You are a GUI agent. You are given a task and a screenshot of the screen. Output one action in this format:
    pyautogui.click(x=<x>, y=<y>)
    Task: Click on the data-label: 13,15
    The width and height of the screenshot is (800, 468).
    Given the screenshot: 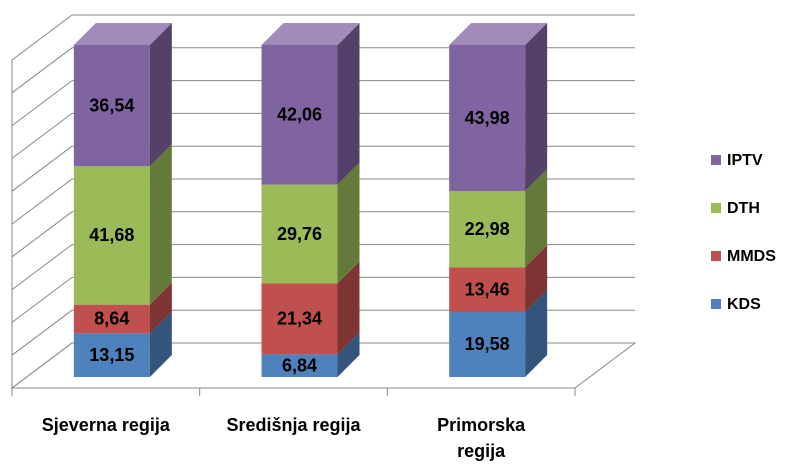 What is the action you would take?
    pyautogui.click(x=111, y=355)
    